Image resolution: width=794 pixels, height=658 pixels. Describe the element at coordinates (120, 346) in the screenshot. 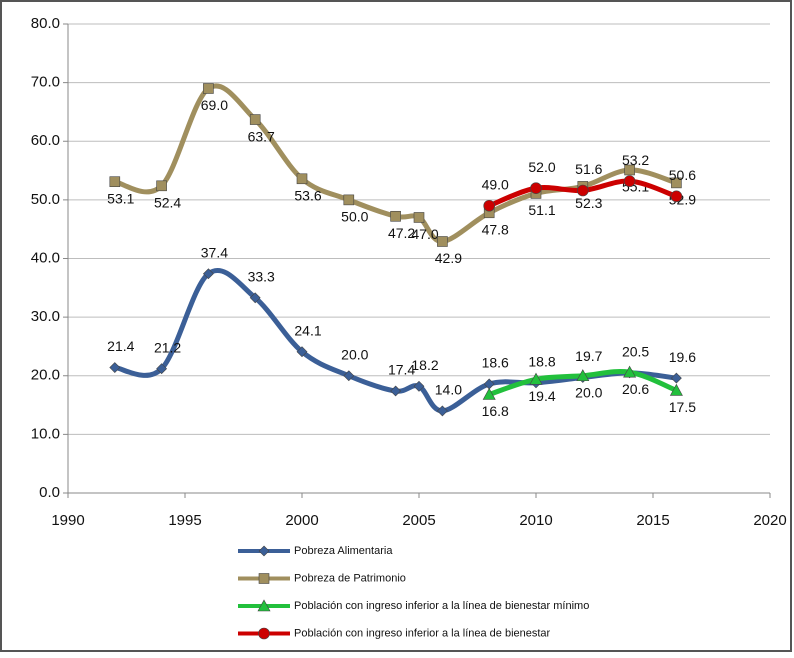

I see `value-label: 21.4` at that location.